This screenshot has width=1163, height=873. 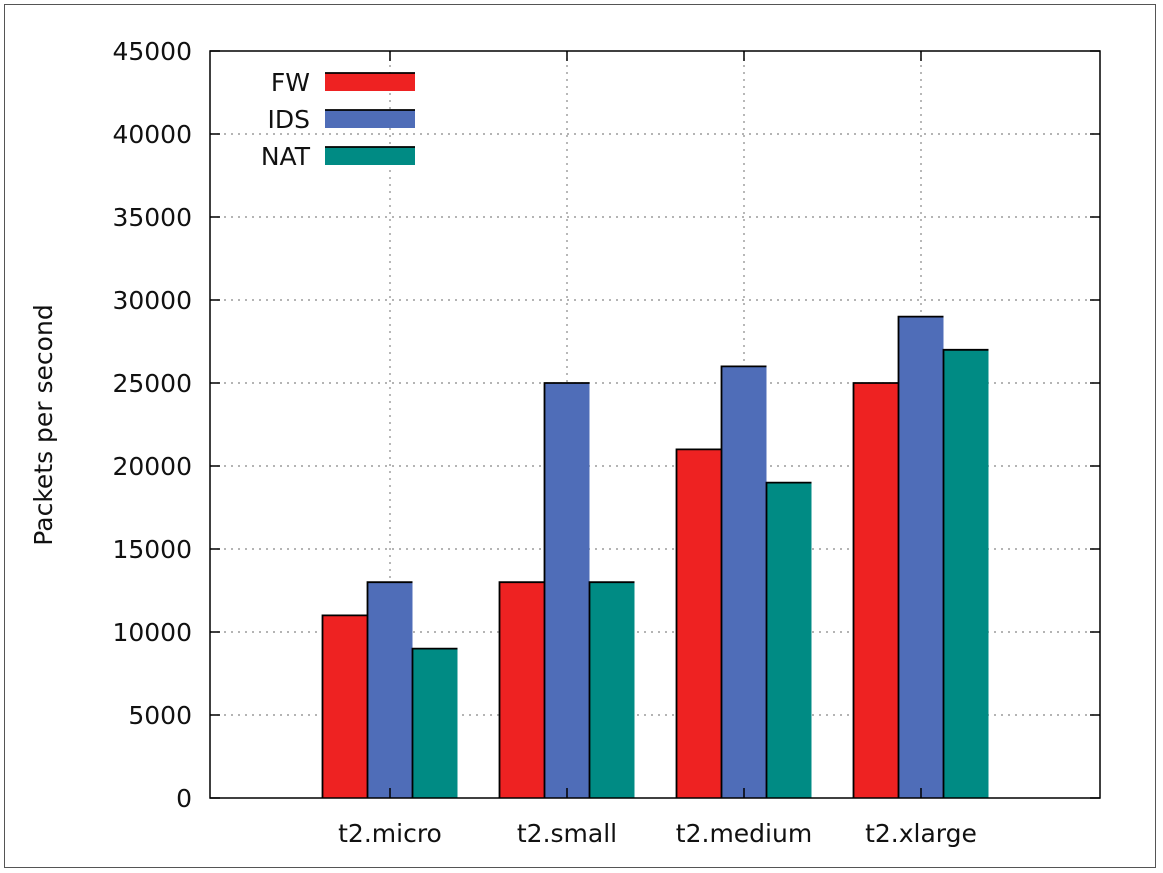 I want to click on legend-label-ids: IDS, so click(x=289, y=119).